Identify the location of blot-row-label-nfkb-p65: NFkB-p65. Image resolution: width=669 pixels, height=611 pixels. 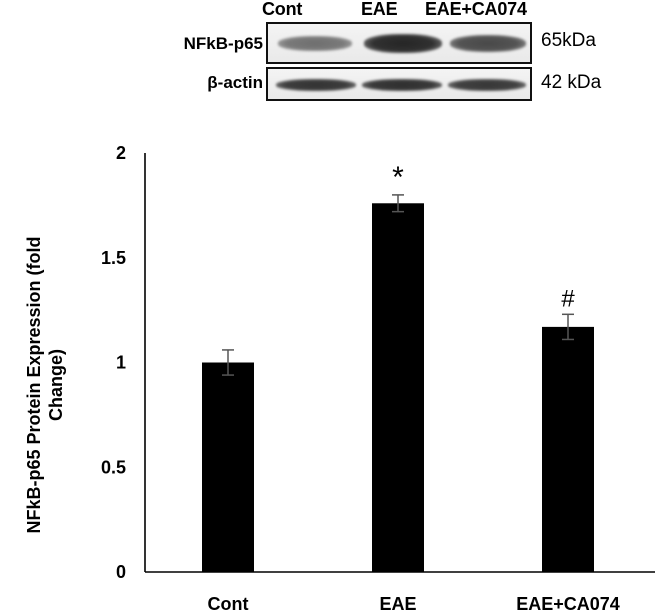
(223, 43).